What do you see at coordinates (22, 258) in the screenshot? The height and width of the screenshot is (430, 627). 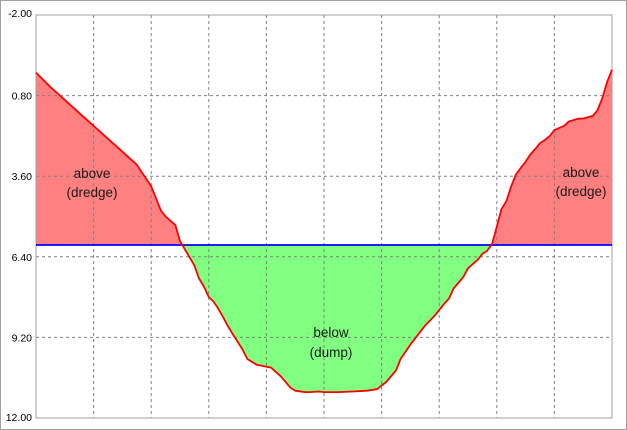 I see `y-tick-label: 6.40` at bounding box center [22, 258].